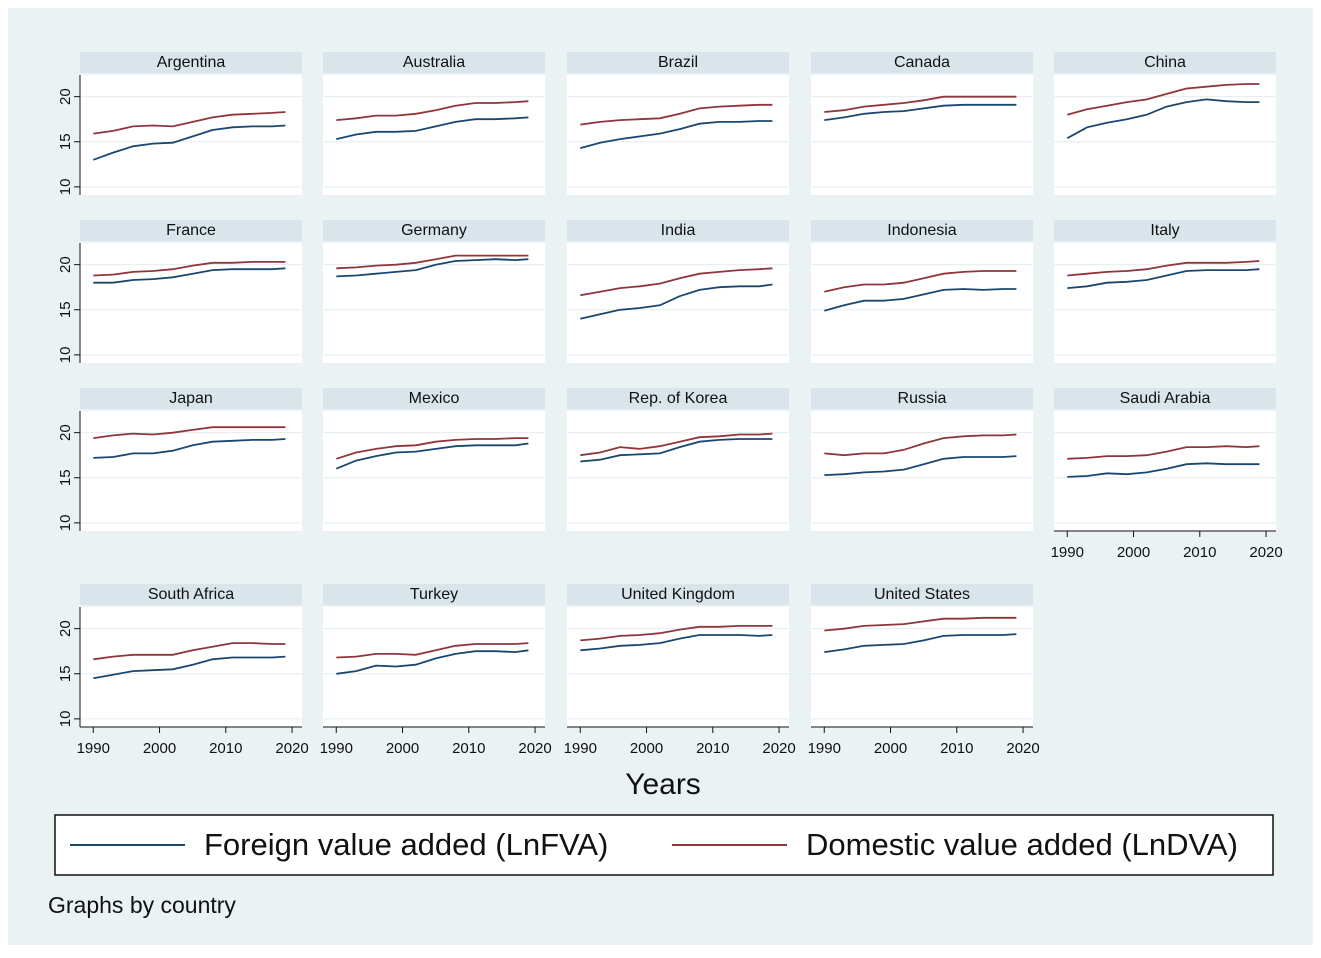 This screenshot has width=1321, height=958. I want to click on panel-title: South Africa, so click(191, 594).